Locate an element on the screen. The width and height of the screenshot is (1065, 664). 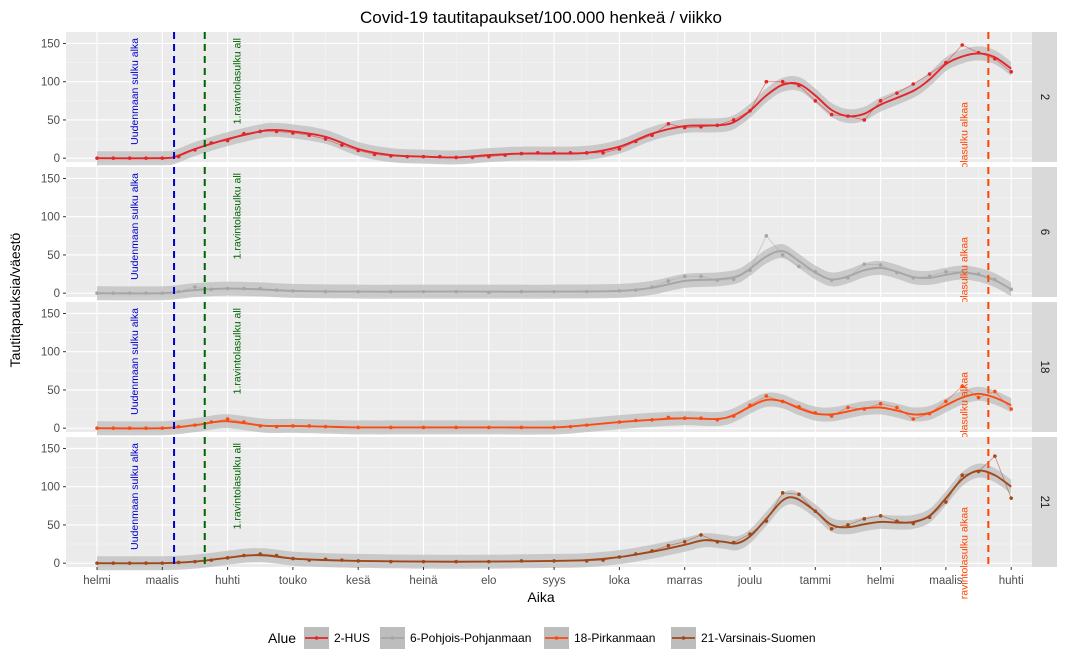
event-line-label: ravintolasulku alkaa is located at coordinates (964, 553).